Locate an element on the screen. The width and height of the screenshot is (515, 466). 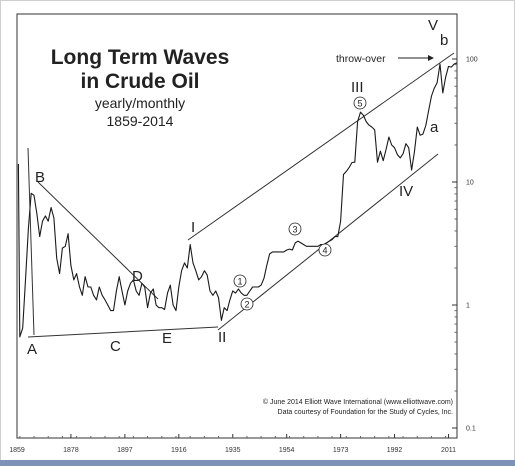
base-line-A-E is located at coordinates (123, 332).